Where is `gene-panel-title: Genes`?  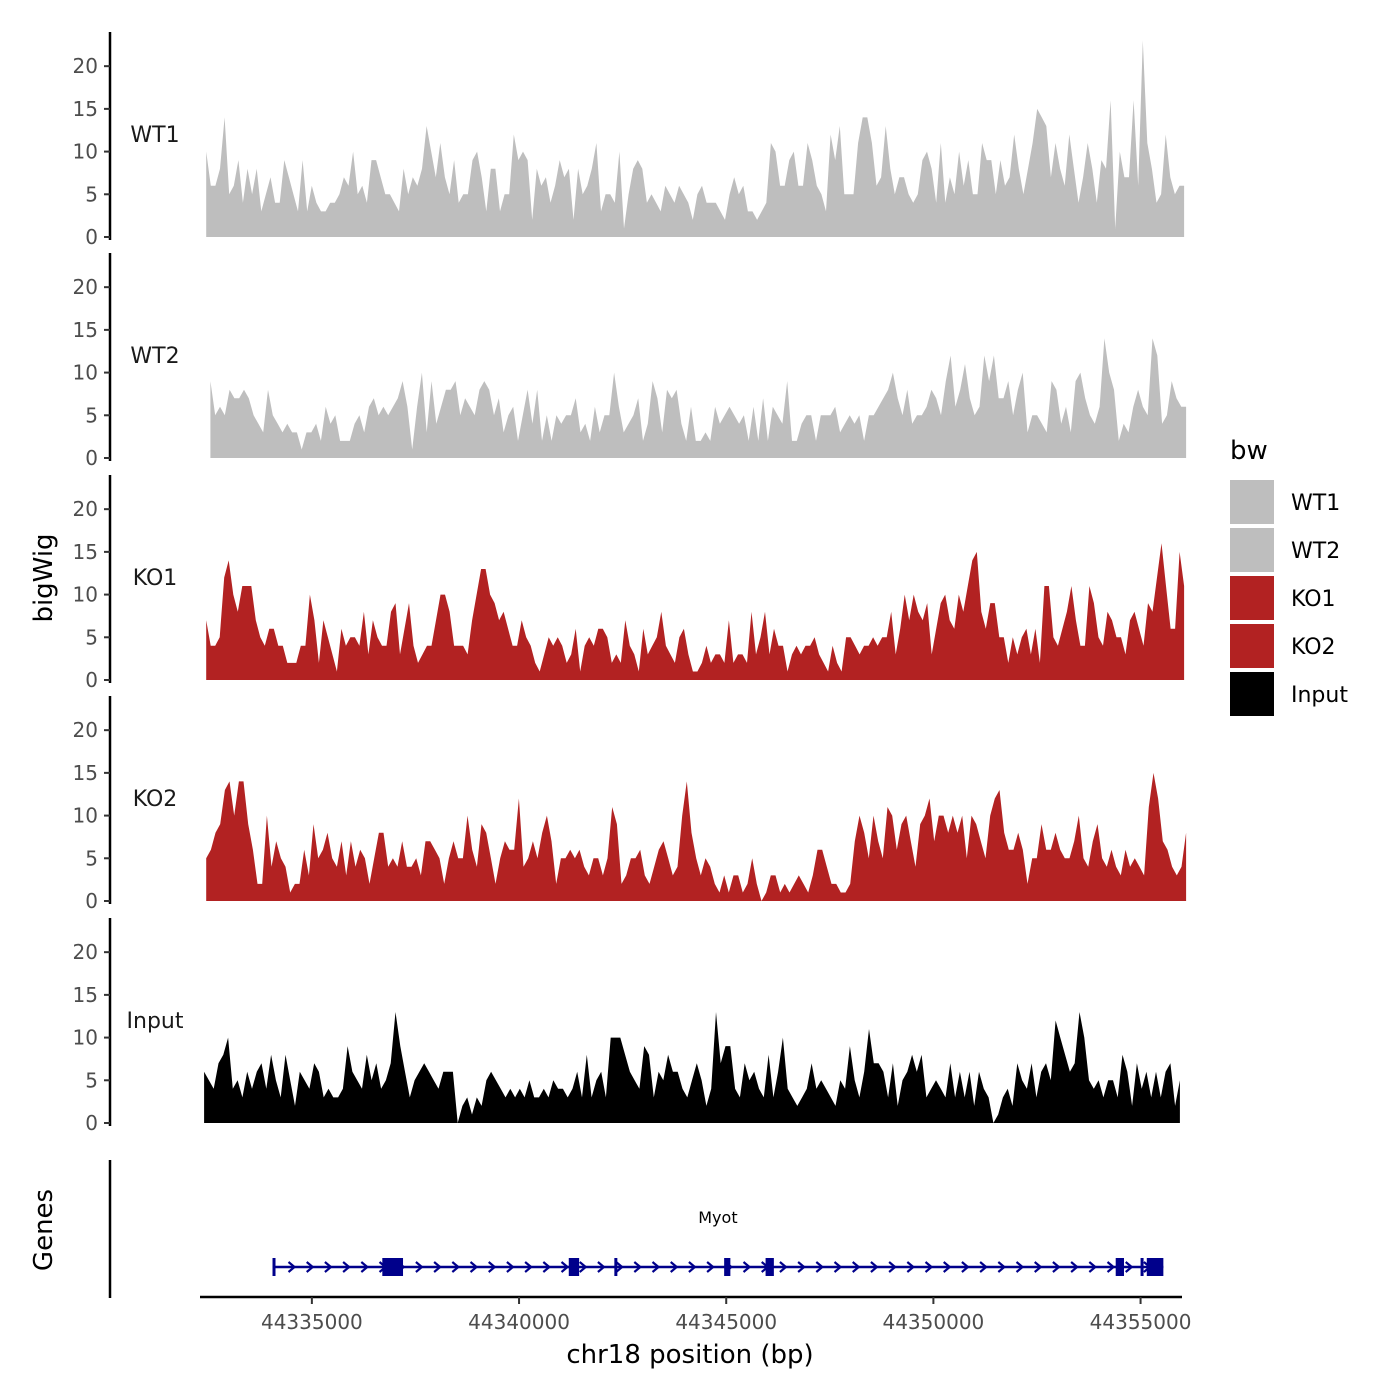 gene-panel-title: Genes is located at coordinates (44, 1230).